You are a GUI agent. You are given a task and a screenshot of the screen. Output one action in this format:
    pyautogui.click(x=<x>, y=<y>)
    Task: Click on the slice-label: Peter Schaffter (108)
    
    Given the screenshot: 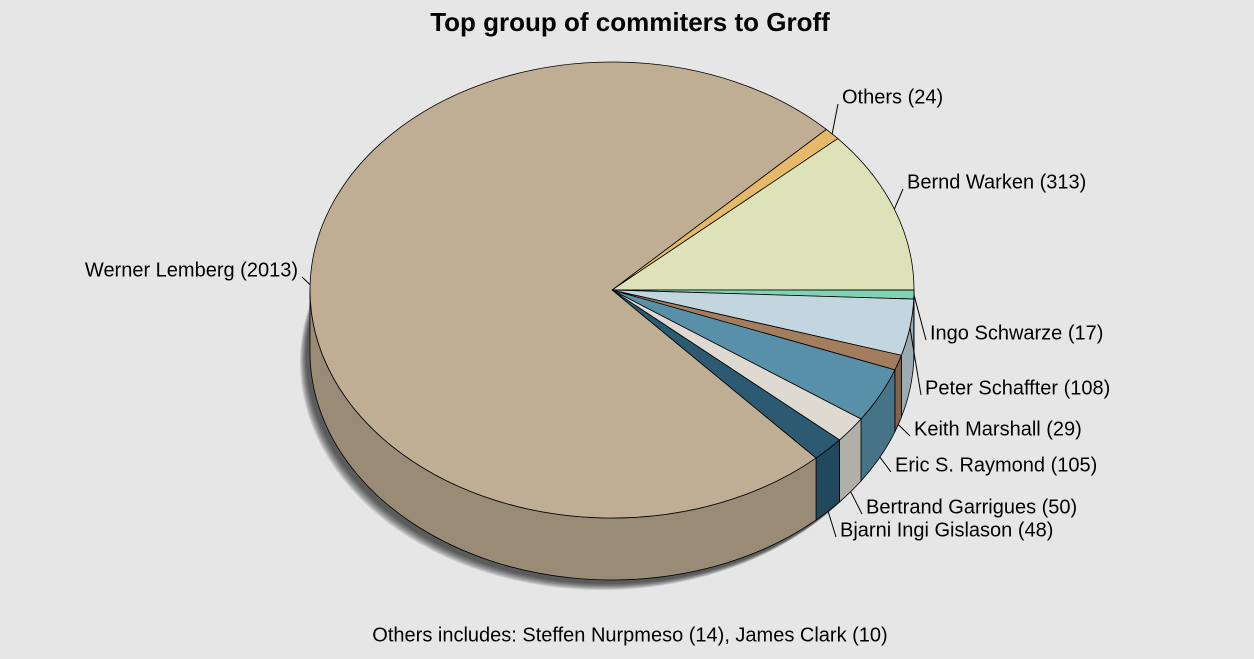 What is the action you would take?
    pyautogui.click(x=1017, y=388)
    